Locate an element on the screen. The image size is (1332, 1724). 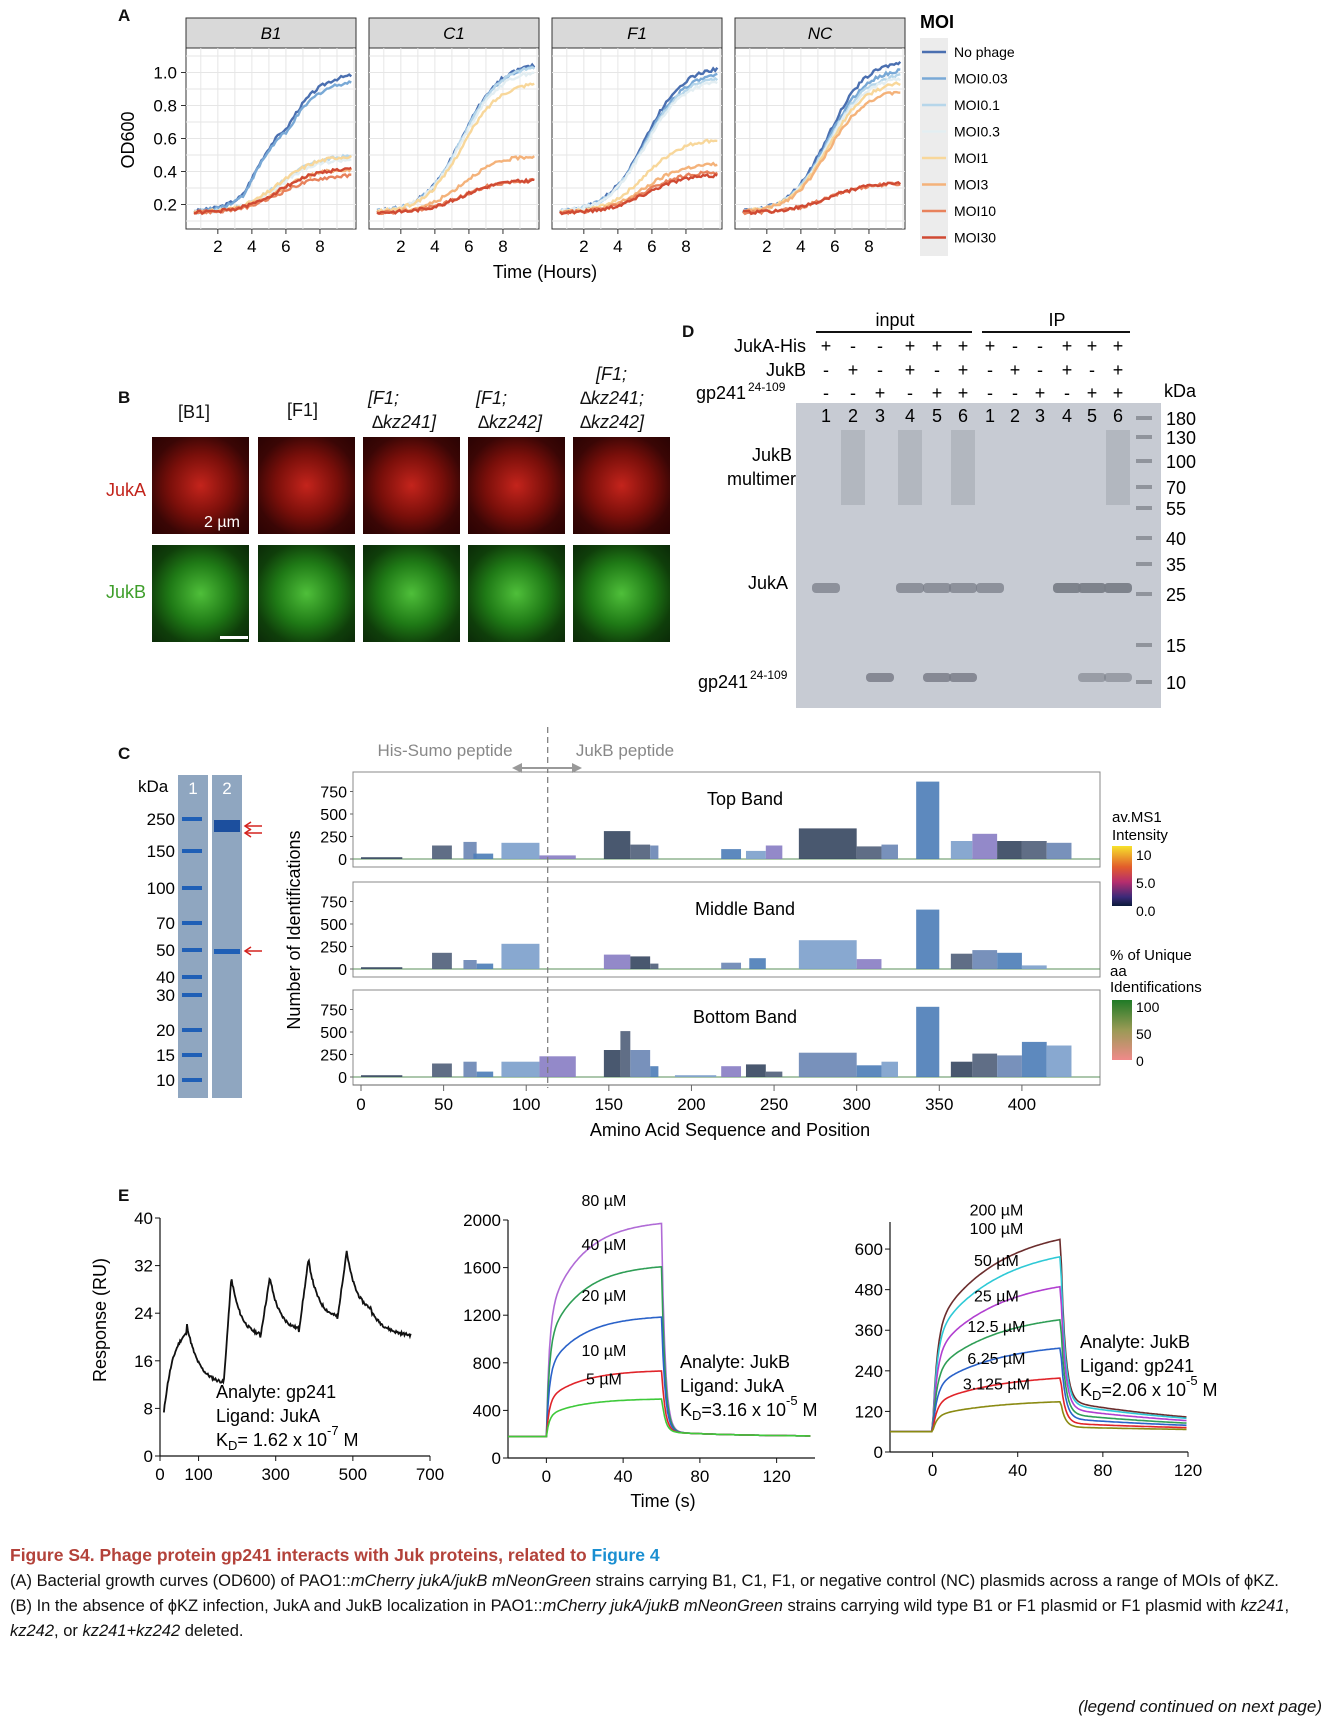
lane-number: 1 is located at coordinates (990, 416).